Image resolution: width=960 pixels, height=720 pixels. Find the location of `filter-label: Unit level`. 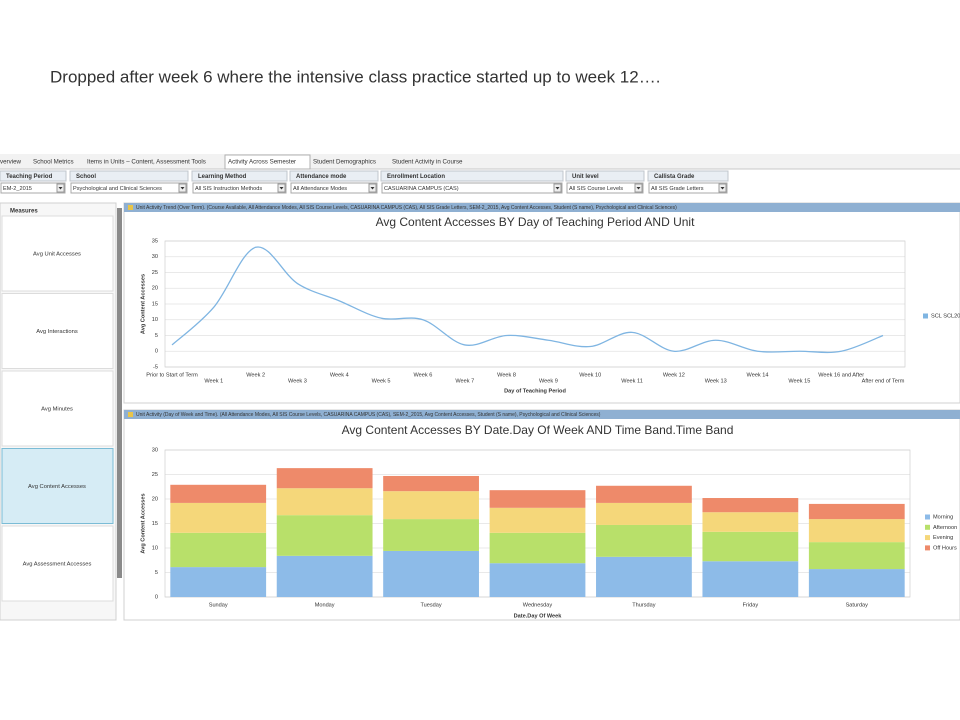

filter-label: Unit level is located at coordinates (585, 177).